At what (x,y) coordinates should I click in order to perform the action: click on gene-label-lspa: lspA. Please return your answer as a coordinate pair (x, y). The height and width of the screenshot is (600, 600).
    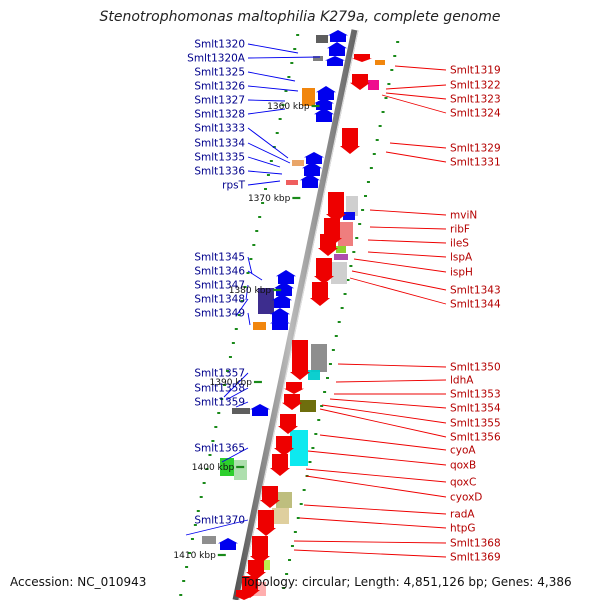
    Looking at the image, I should click on (461, 258).